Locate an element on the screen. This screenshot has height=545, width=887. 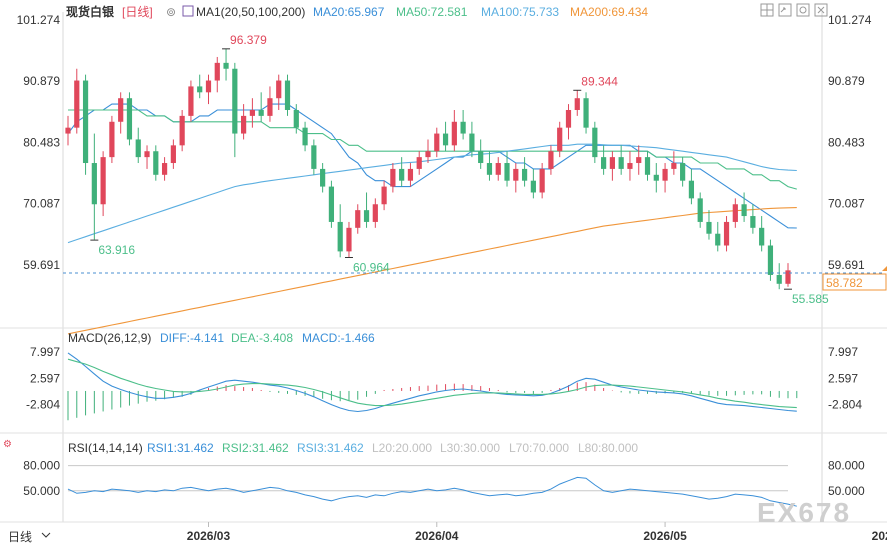
price-arrow-icon is located at coordinates (884, 268).